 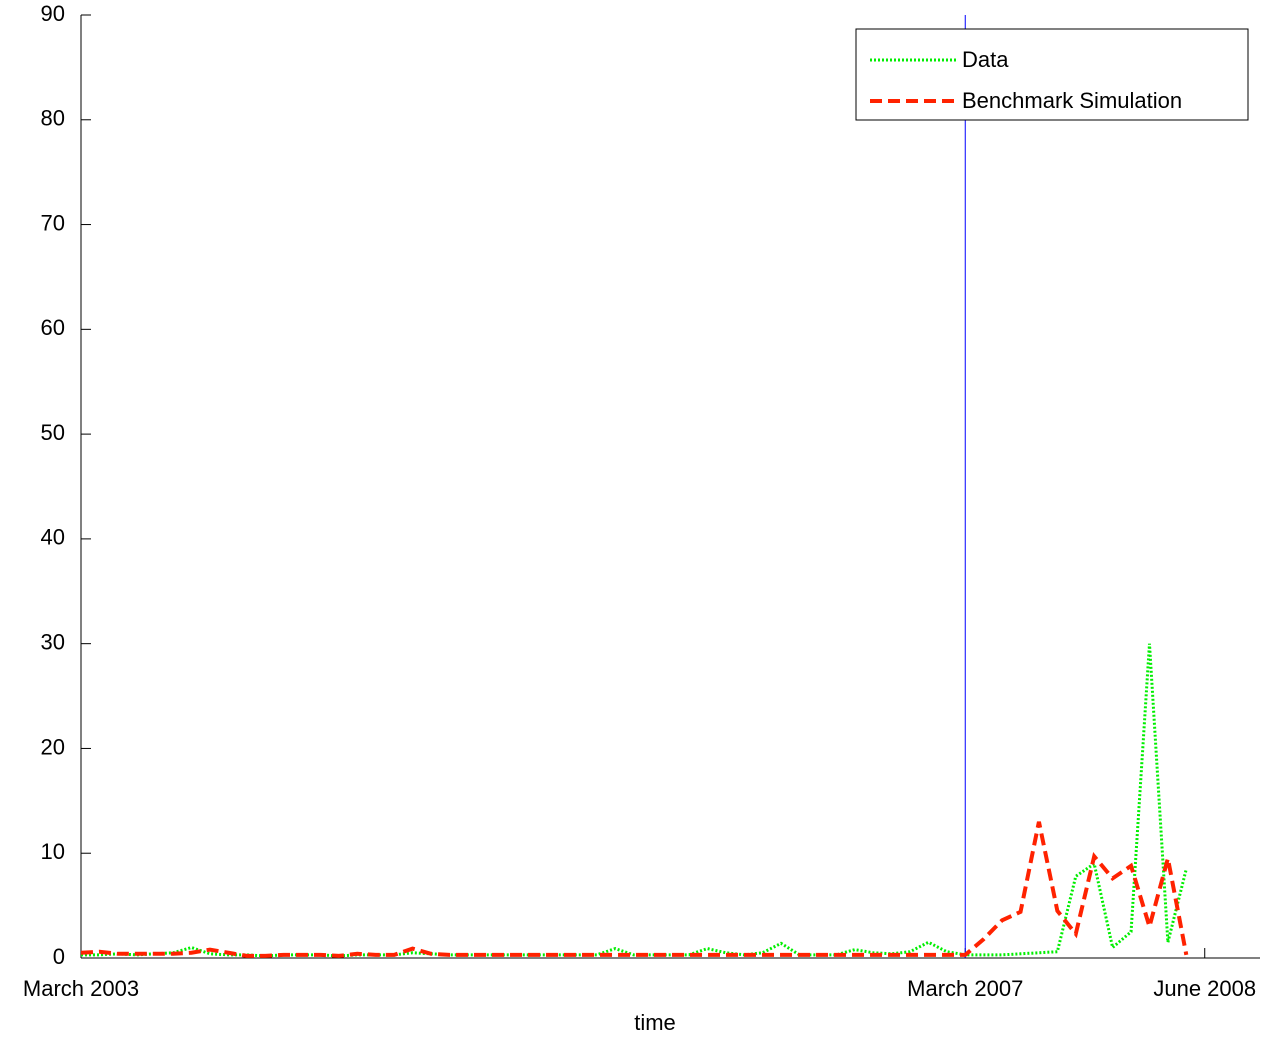 What do you see at coordinates (634, 889) in the screenshot?
I see `data-line` at bounding box center [634, 889].